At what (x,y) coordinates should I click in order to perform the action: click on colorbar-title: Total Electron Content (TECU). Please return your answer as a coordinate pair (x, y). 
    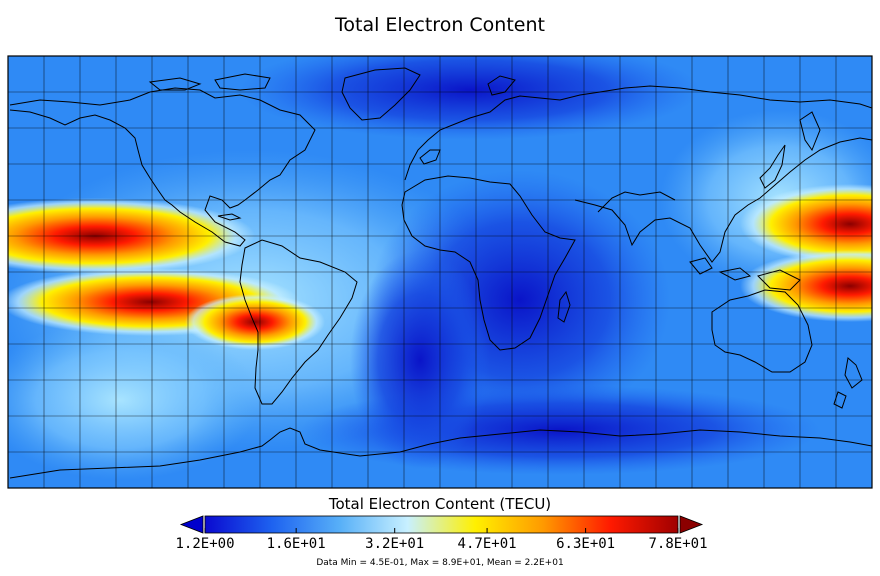
    Looking at the image, I should click on (440, 504).